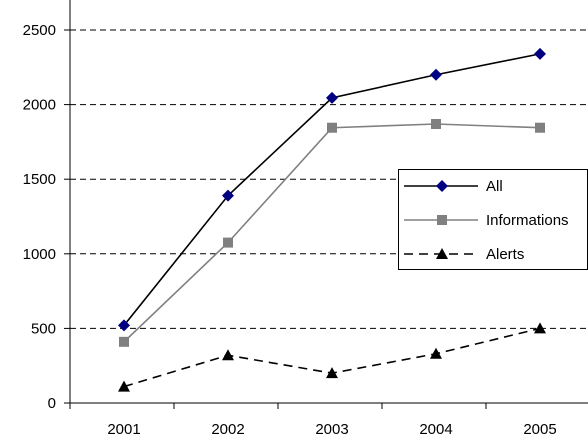 The height and width of the screenshot is (443, 588). I want to click on legend: All Informations Alerts, so click(493, 219).